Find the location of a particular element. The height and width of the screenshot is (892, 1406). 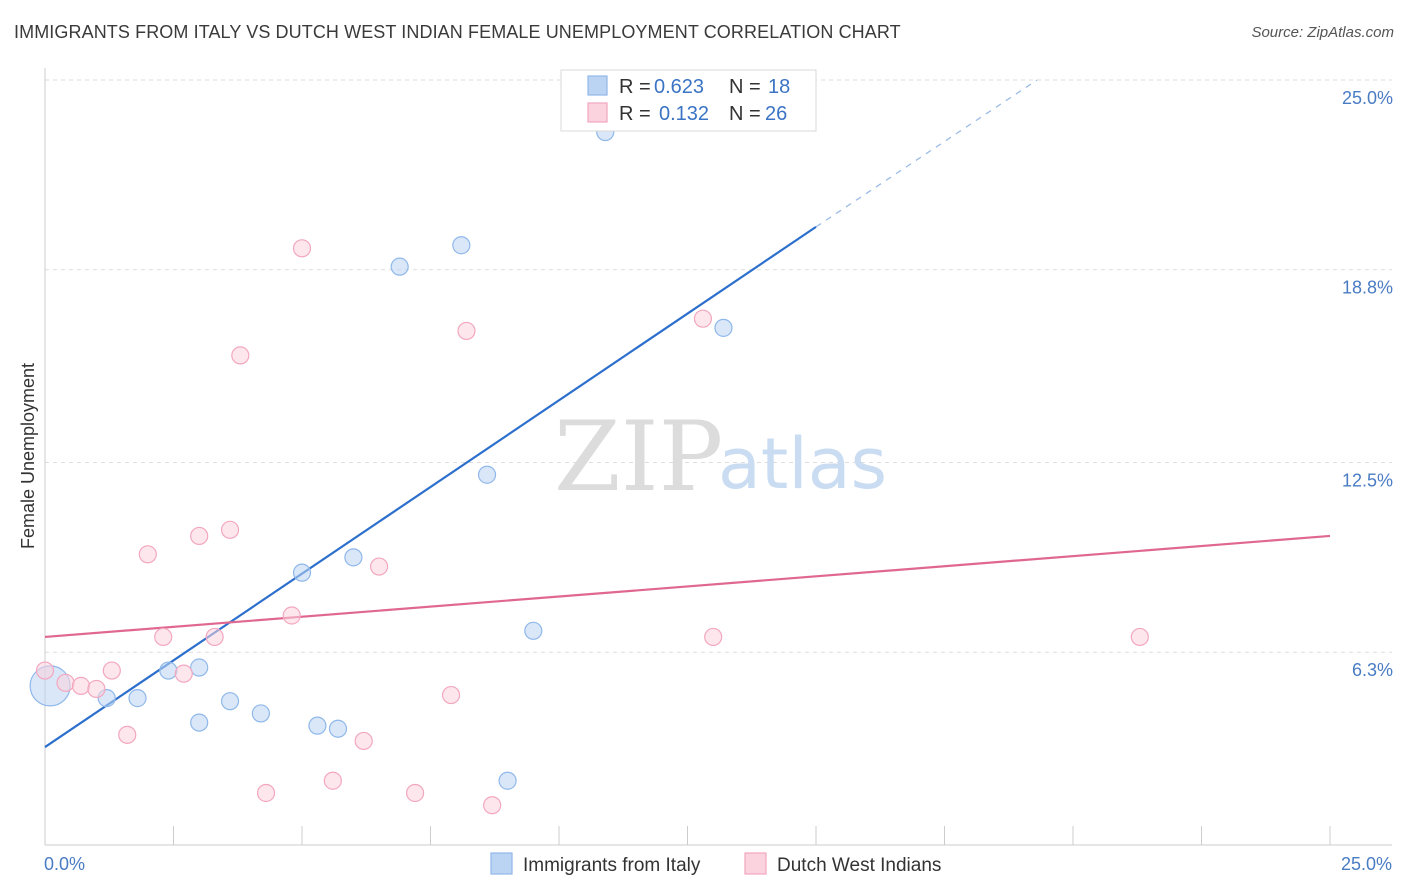

legend-dwi-r-label: R = is located at coordinates (635, 114).